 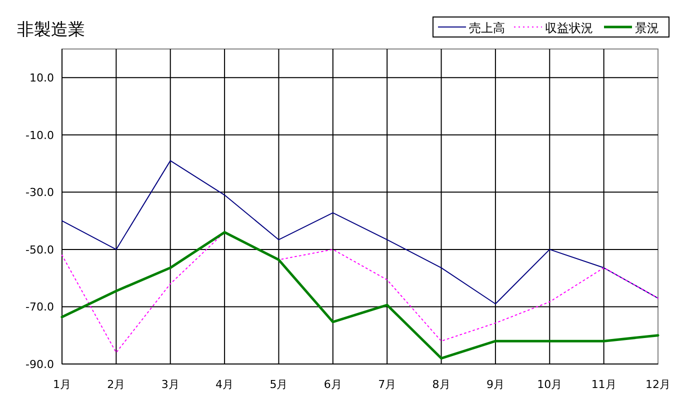 I want to click on x-tick-label: 7月, so click(x=387, y=384).